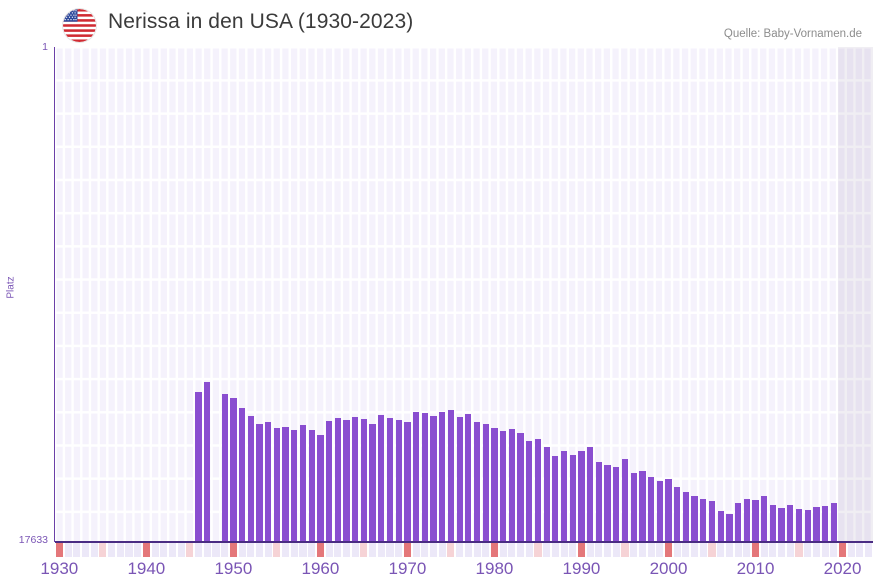 The width and height of the screenshot is (873, 587). What do you see at coordinates (842, 568) in the screenshot?
I see `x-axis-tick-label: 2020` at bounding box center [842, 568].